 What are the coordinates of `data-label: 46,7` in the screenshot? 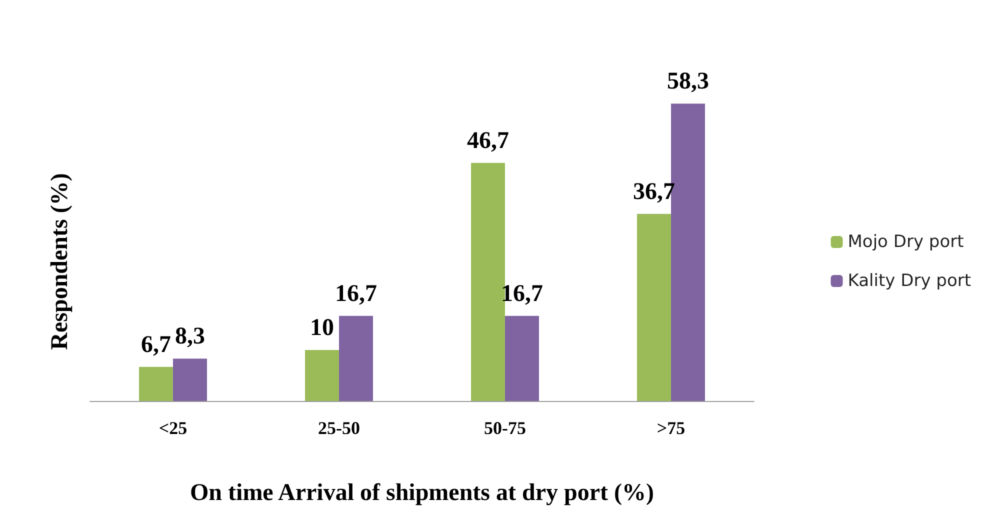 It's located at (488, 141).